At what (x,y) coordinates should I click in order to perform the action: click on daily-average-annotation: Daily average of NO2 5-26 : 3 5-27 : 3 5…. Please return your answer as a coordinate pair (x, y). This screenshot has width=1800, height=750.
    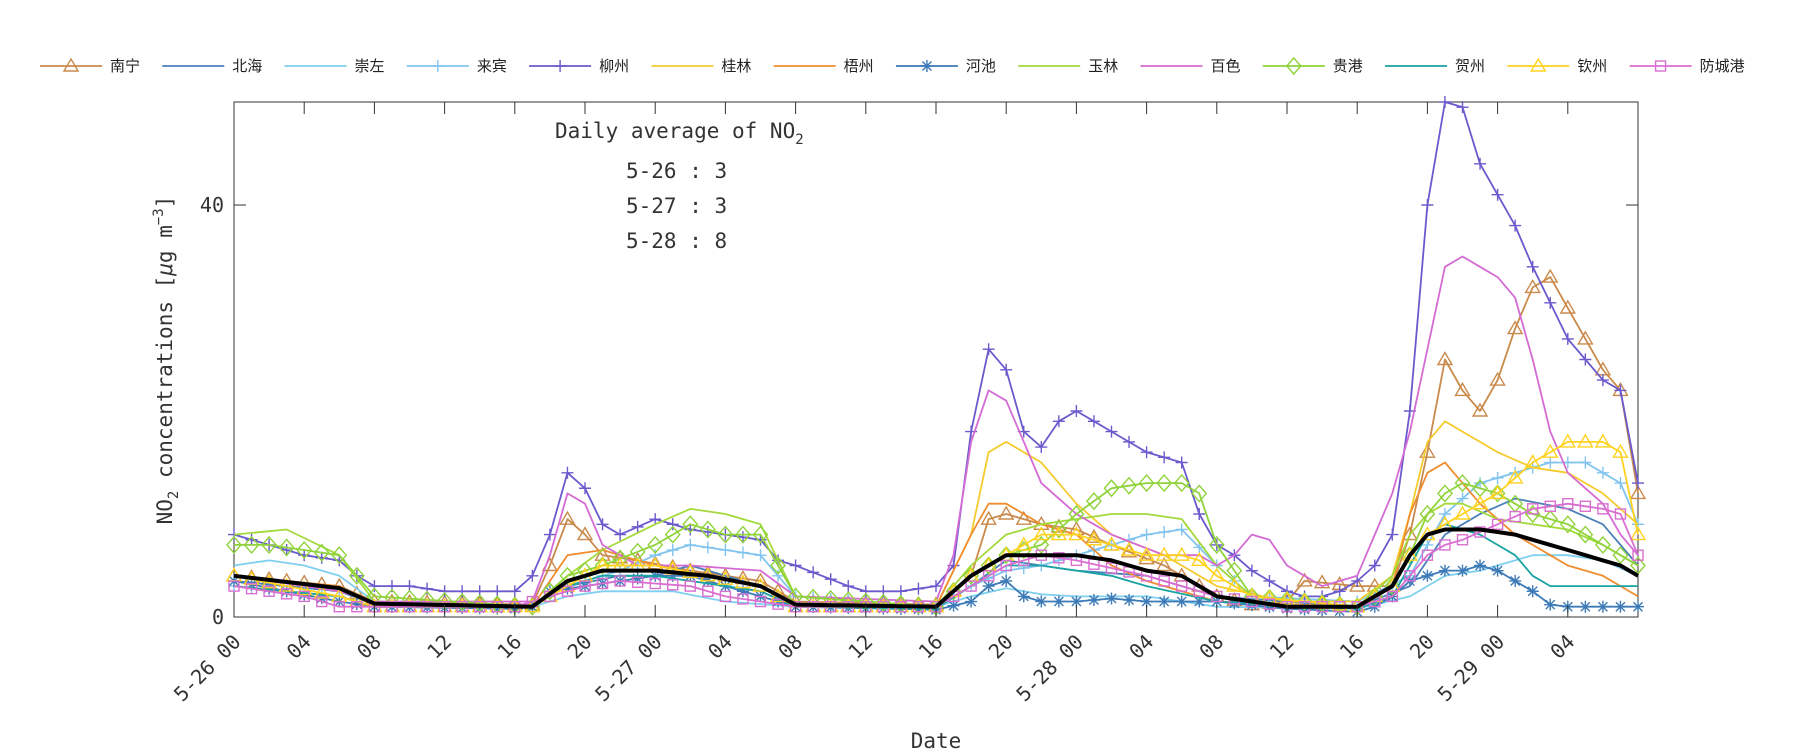
    Looking at the image, I should click on (679, 186).